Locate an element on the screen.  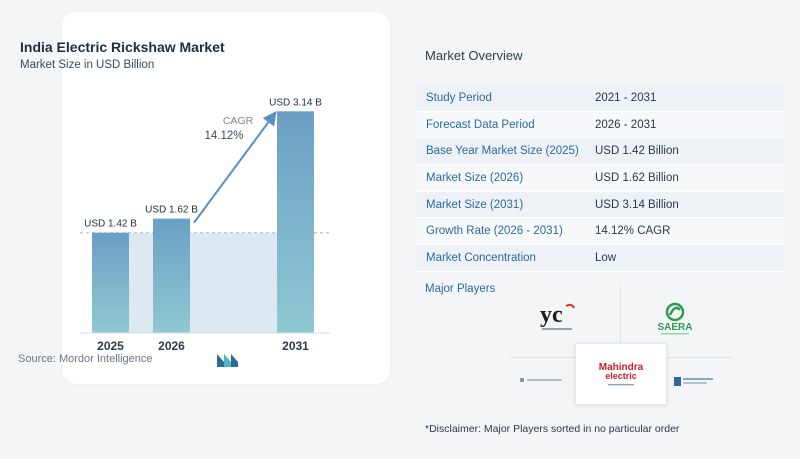
row-value: 2021 - 2031 is located at coordinates (626, 97).